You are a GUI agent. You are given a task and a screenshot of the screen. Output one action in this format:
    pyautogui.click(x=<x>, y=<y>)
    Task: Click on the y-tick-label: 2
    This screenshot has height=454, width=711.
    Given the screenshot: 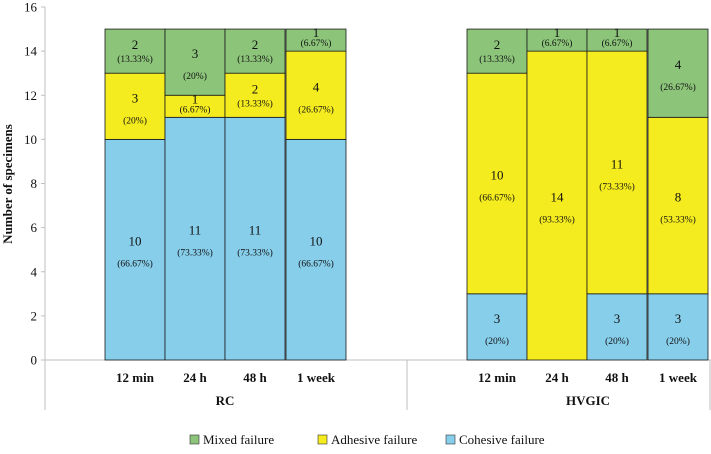 What is the action you would take?
    pyautogui.click(x=34, y=315)
    